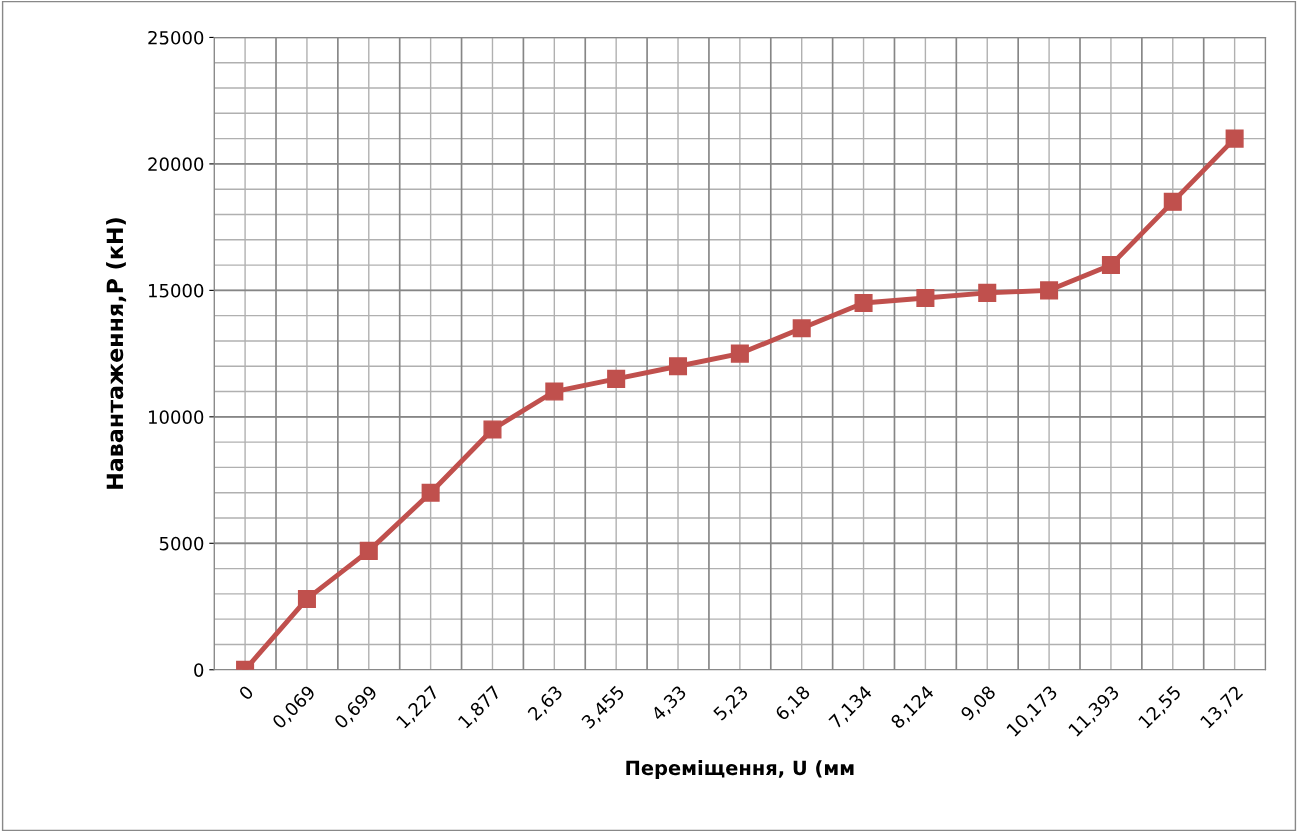 The width and height of the screenshot is (1298, 832). I want to click on y-tick-label: 5000, so click(181, 543).